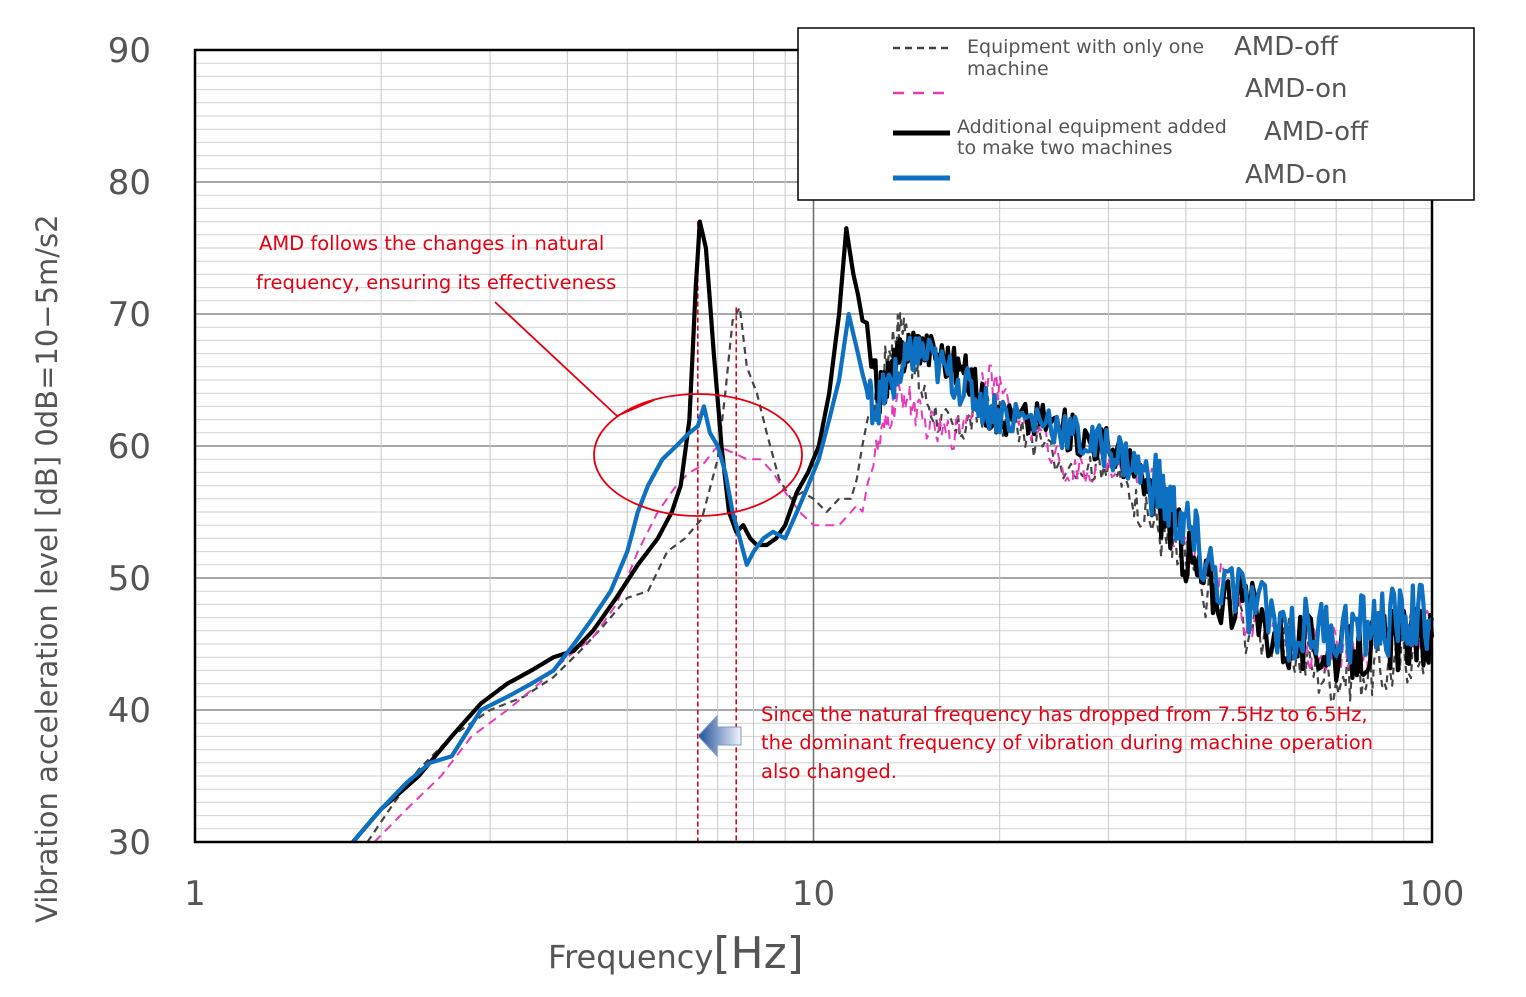 This screenshot has height=997, width=1526. What do you see at coordinates (717, 531) in the screenshot?
I see `frequency-markers` at bounding box center [717, 531].